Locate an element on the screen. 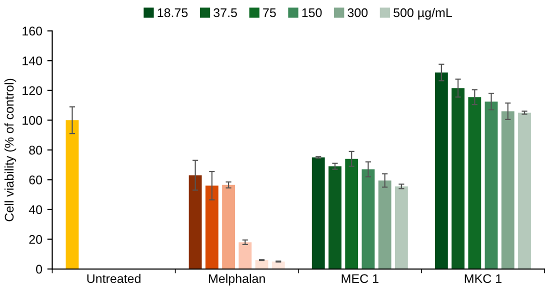  x-tick-label: MEC 1 is located at coordinates (360, 279).